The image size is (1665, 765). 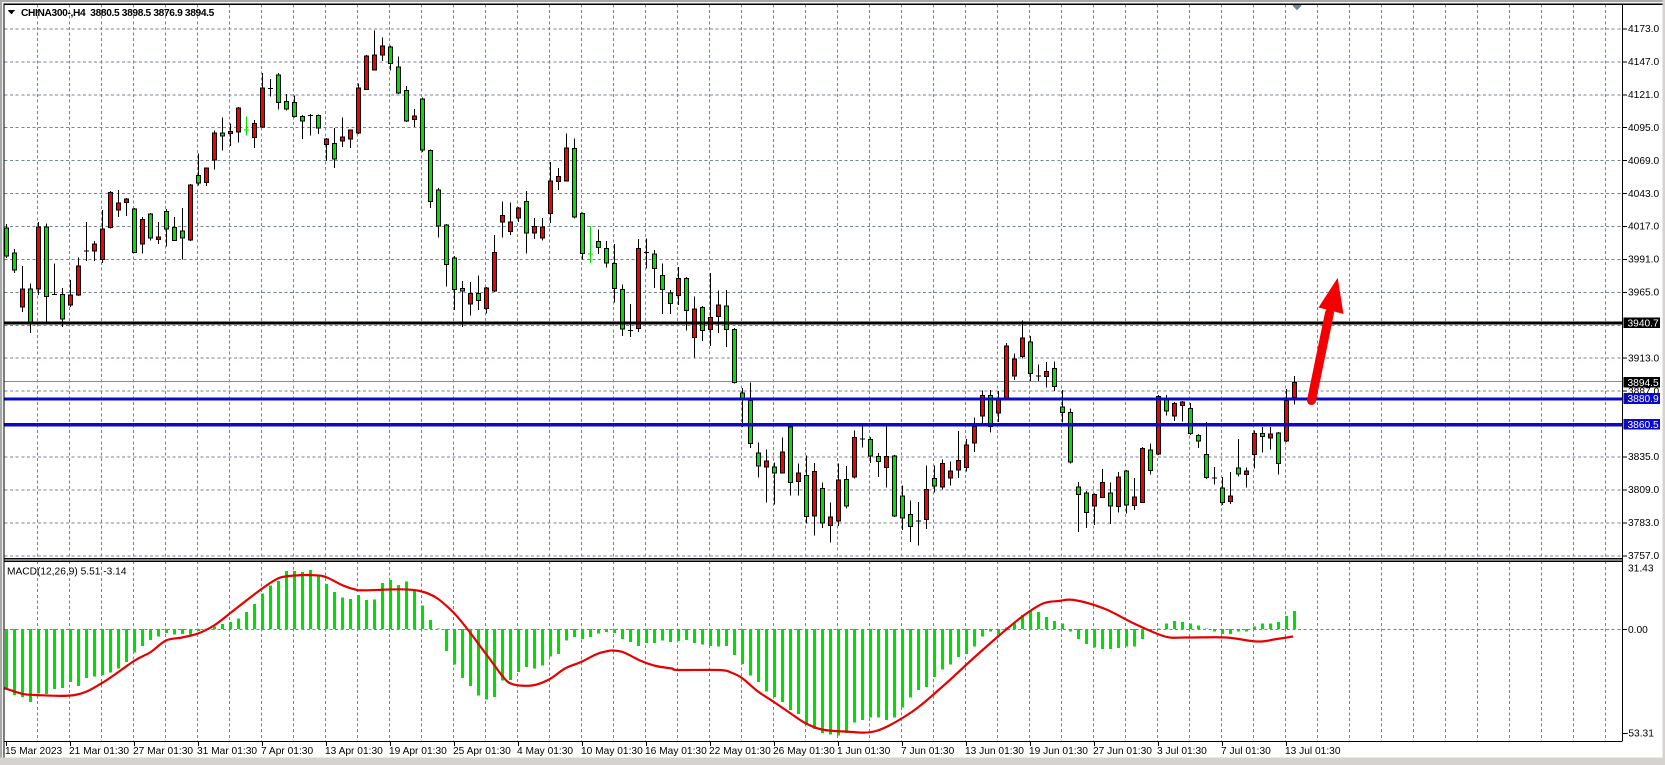 What do you see at coordinates (1643, 324) in the screenshot?
I see `svg-text: 3940.7` at bounding box center [1643, 324].